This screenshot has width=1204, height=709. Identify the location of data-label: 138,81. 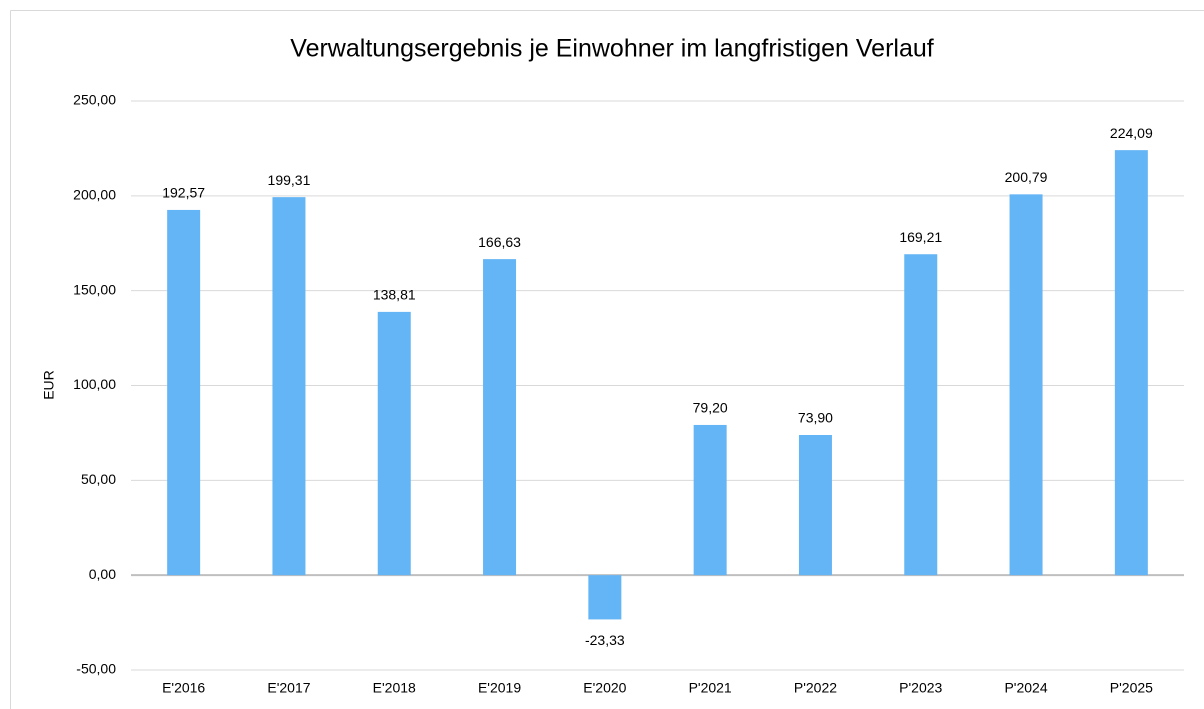
(394, 295).